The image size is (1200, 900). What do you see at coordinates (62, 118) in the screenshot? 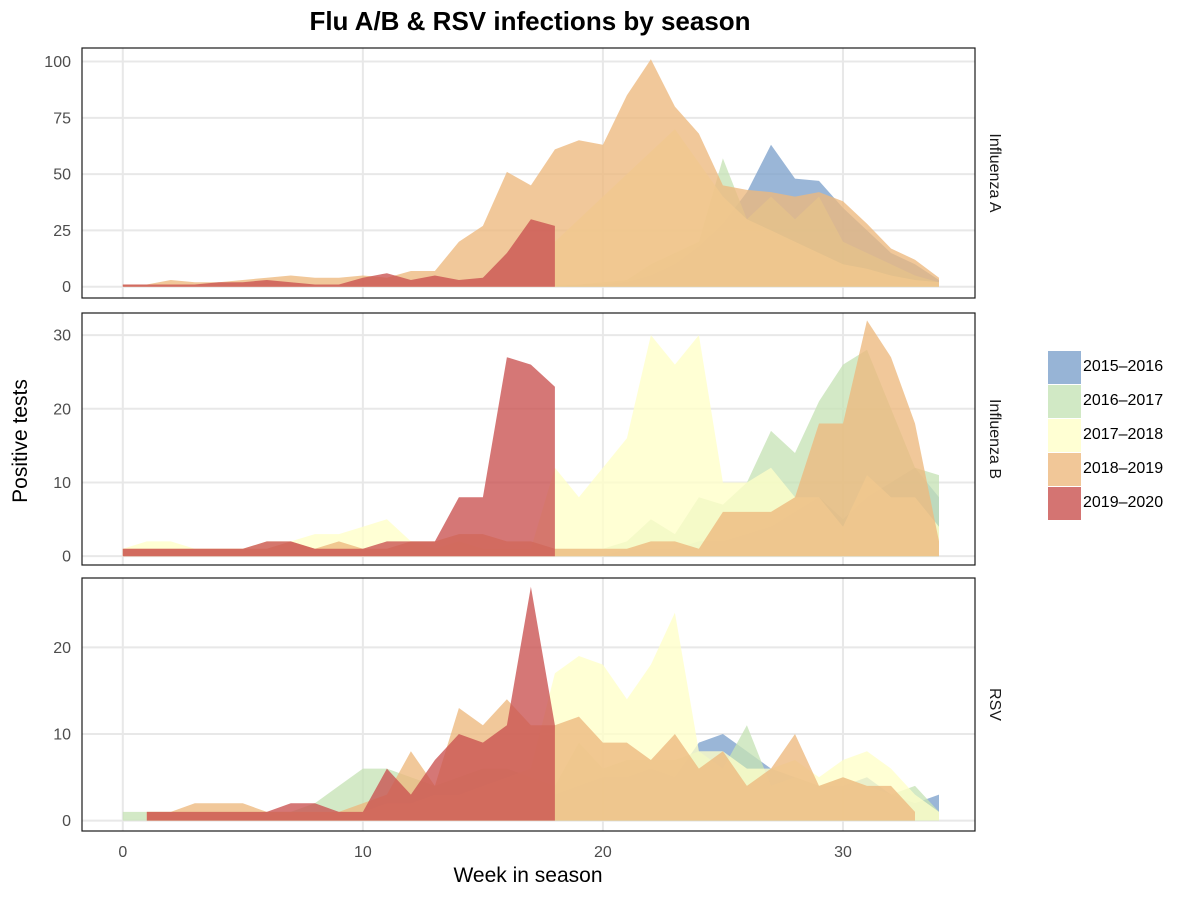
I see `y-tick-label: 75` at bounding box center [62, 118].